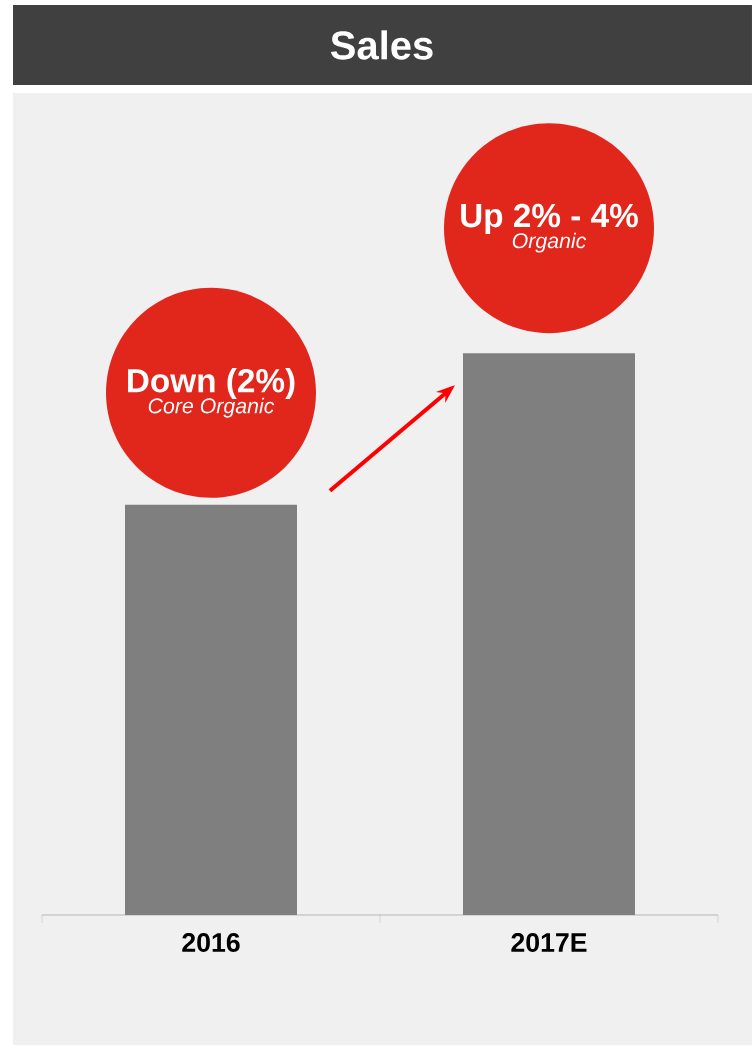 The height and width of the screenshot is (1047, 752). Describe the element at coordinates (211, 407) in the screenshot. I see `annotation: Core Organic` at that location.